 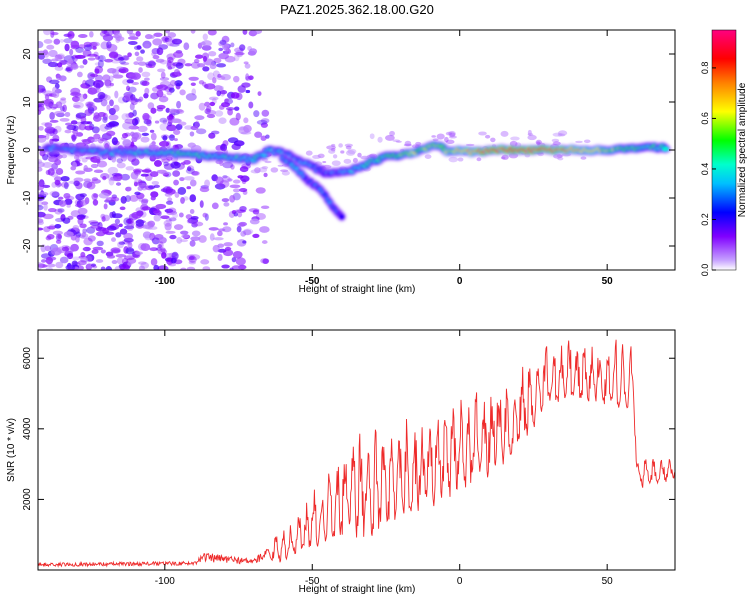 I want to click on figure-title: PAZ1.2025.362.18.00.G20, so click(x=357, y=9).